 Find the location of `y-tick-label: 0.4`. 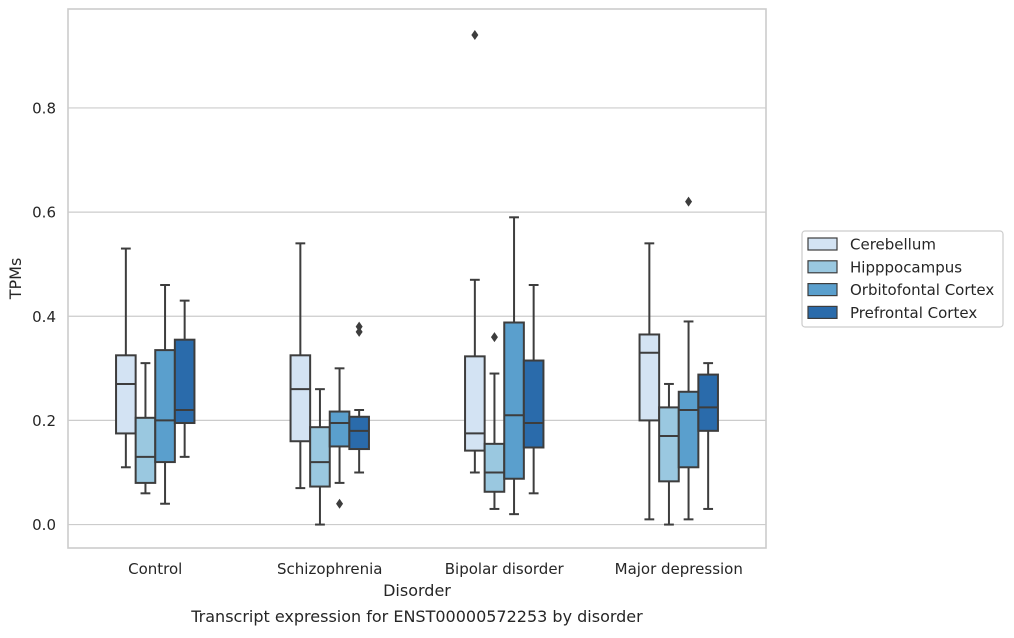

y-tick-label: 0.4 is located at coordinates (44, 317).